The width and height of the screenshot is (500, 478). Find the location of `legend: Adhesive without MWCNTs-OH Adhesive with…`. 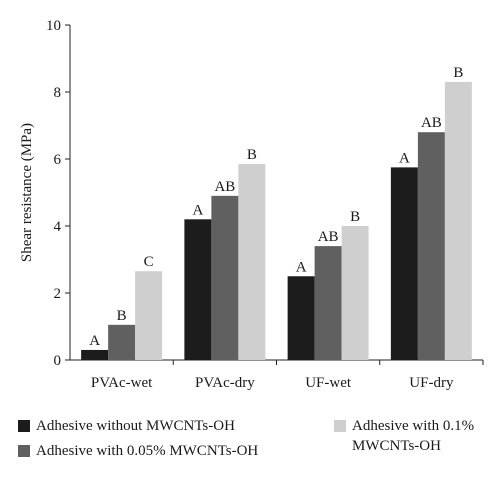

legend: Adhesive without MWCNTs-OH Adhesive with… is located at coordinates (250, 443).